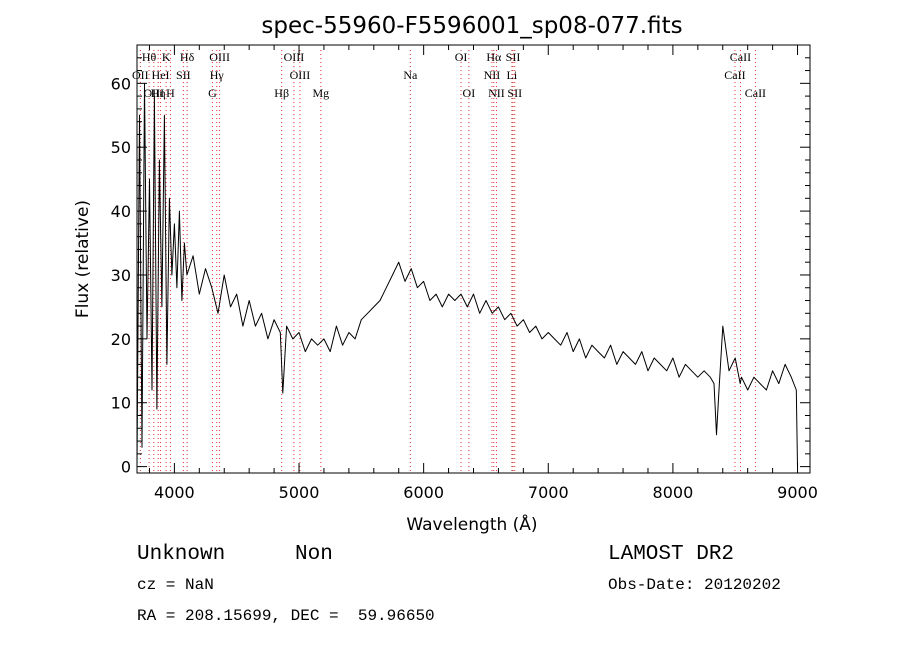  Describe the element at coordinates (175, 585) in the screenshot. I see `redshift-text: cz = NaN` at that location.